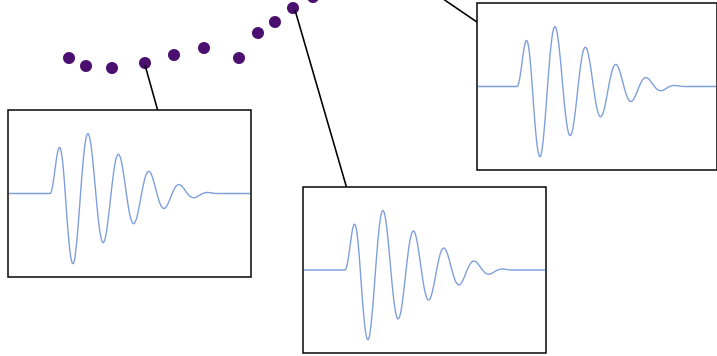  I want to click on waveform-left, so click(129, 198).